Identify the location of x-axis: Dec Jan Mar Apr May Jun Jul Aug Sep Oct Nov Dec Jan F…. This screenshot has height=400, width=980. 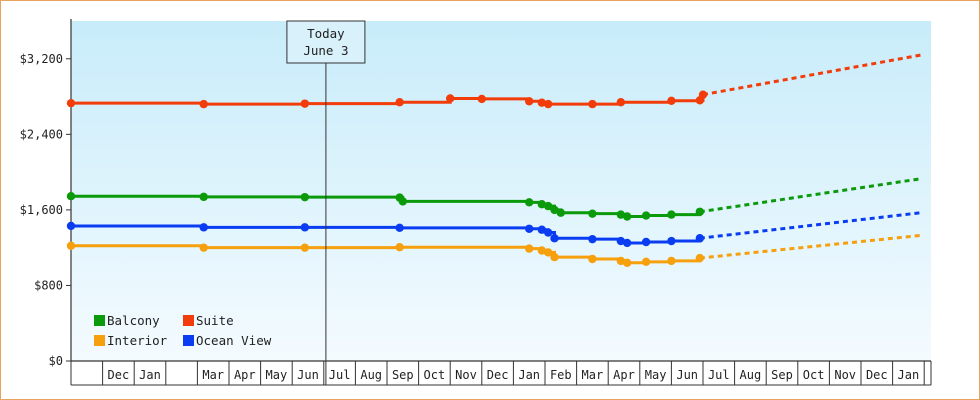
(501, 373).